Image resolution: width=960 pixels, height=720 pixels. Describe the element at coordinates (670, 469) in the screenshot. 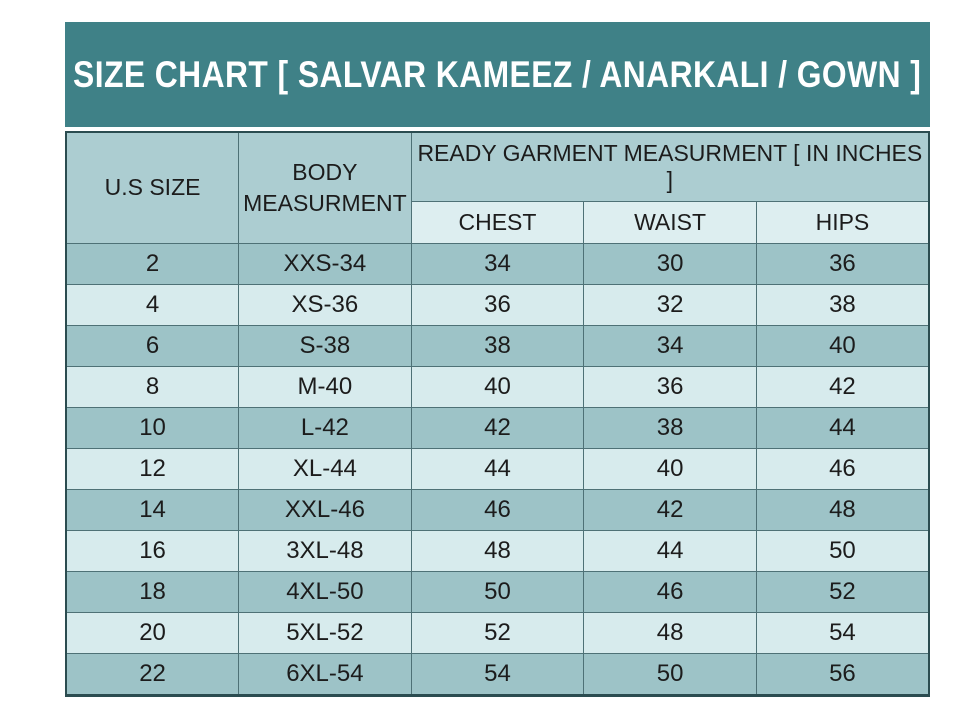

I see `cell-waist: 40` at that location.